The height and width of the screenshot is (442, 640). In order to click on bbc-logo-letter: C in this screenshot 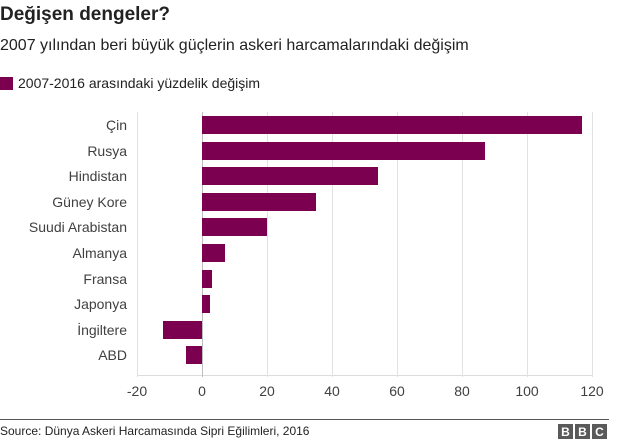, I will do `click(599, 431)`.